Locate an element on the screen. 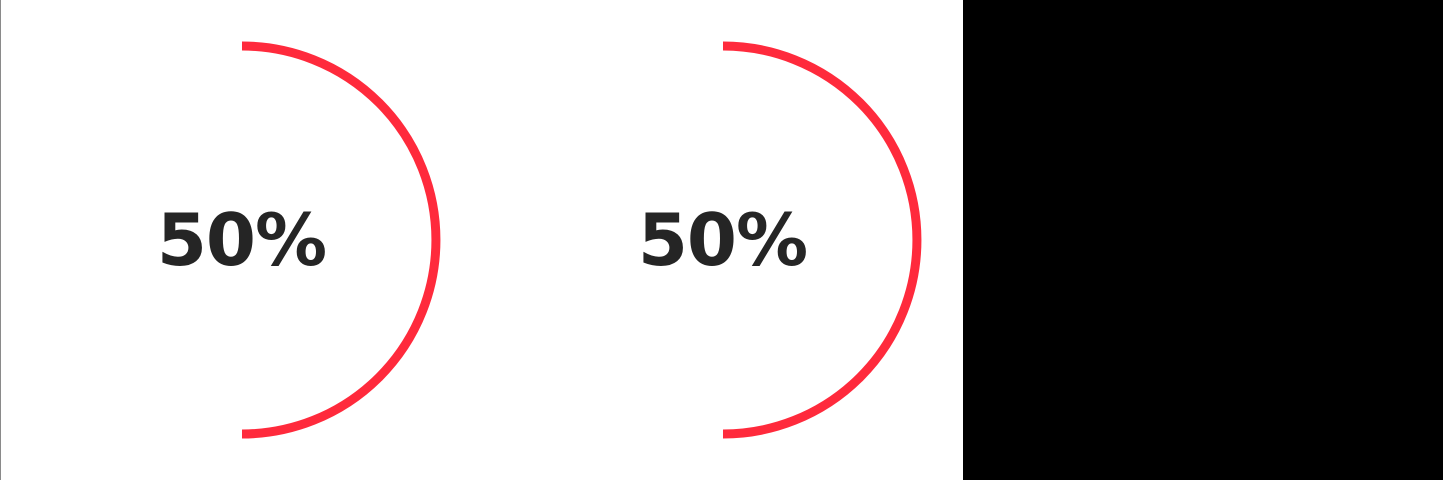  progress-percent-label-1: 50% is located at coordinates (241, 240).